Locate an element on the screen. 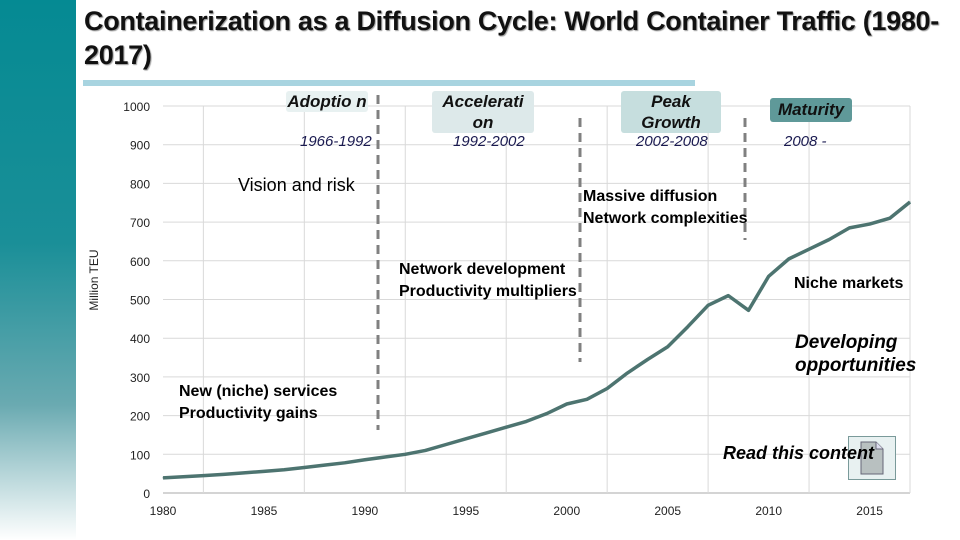  line1: Developing is located at coordinates (846, 342).